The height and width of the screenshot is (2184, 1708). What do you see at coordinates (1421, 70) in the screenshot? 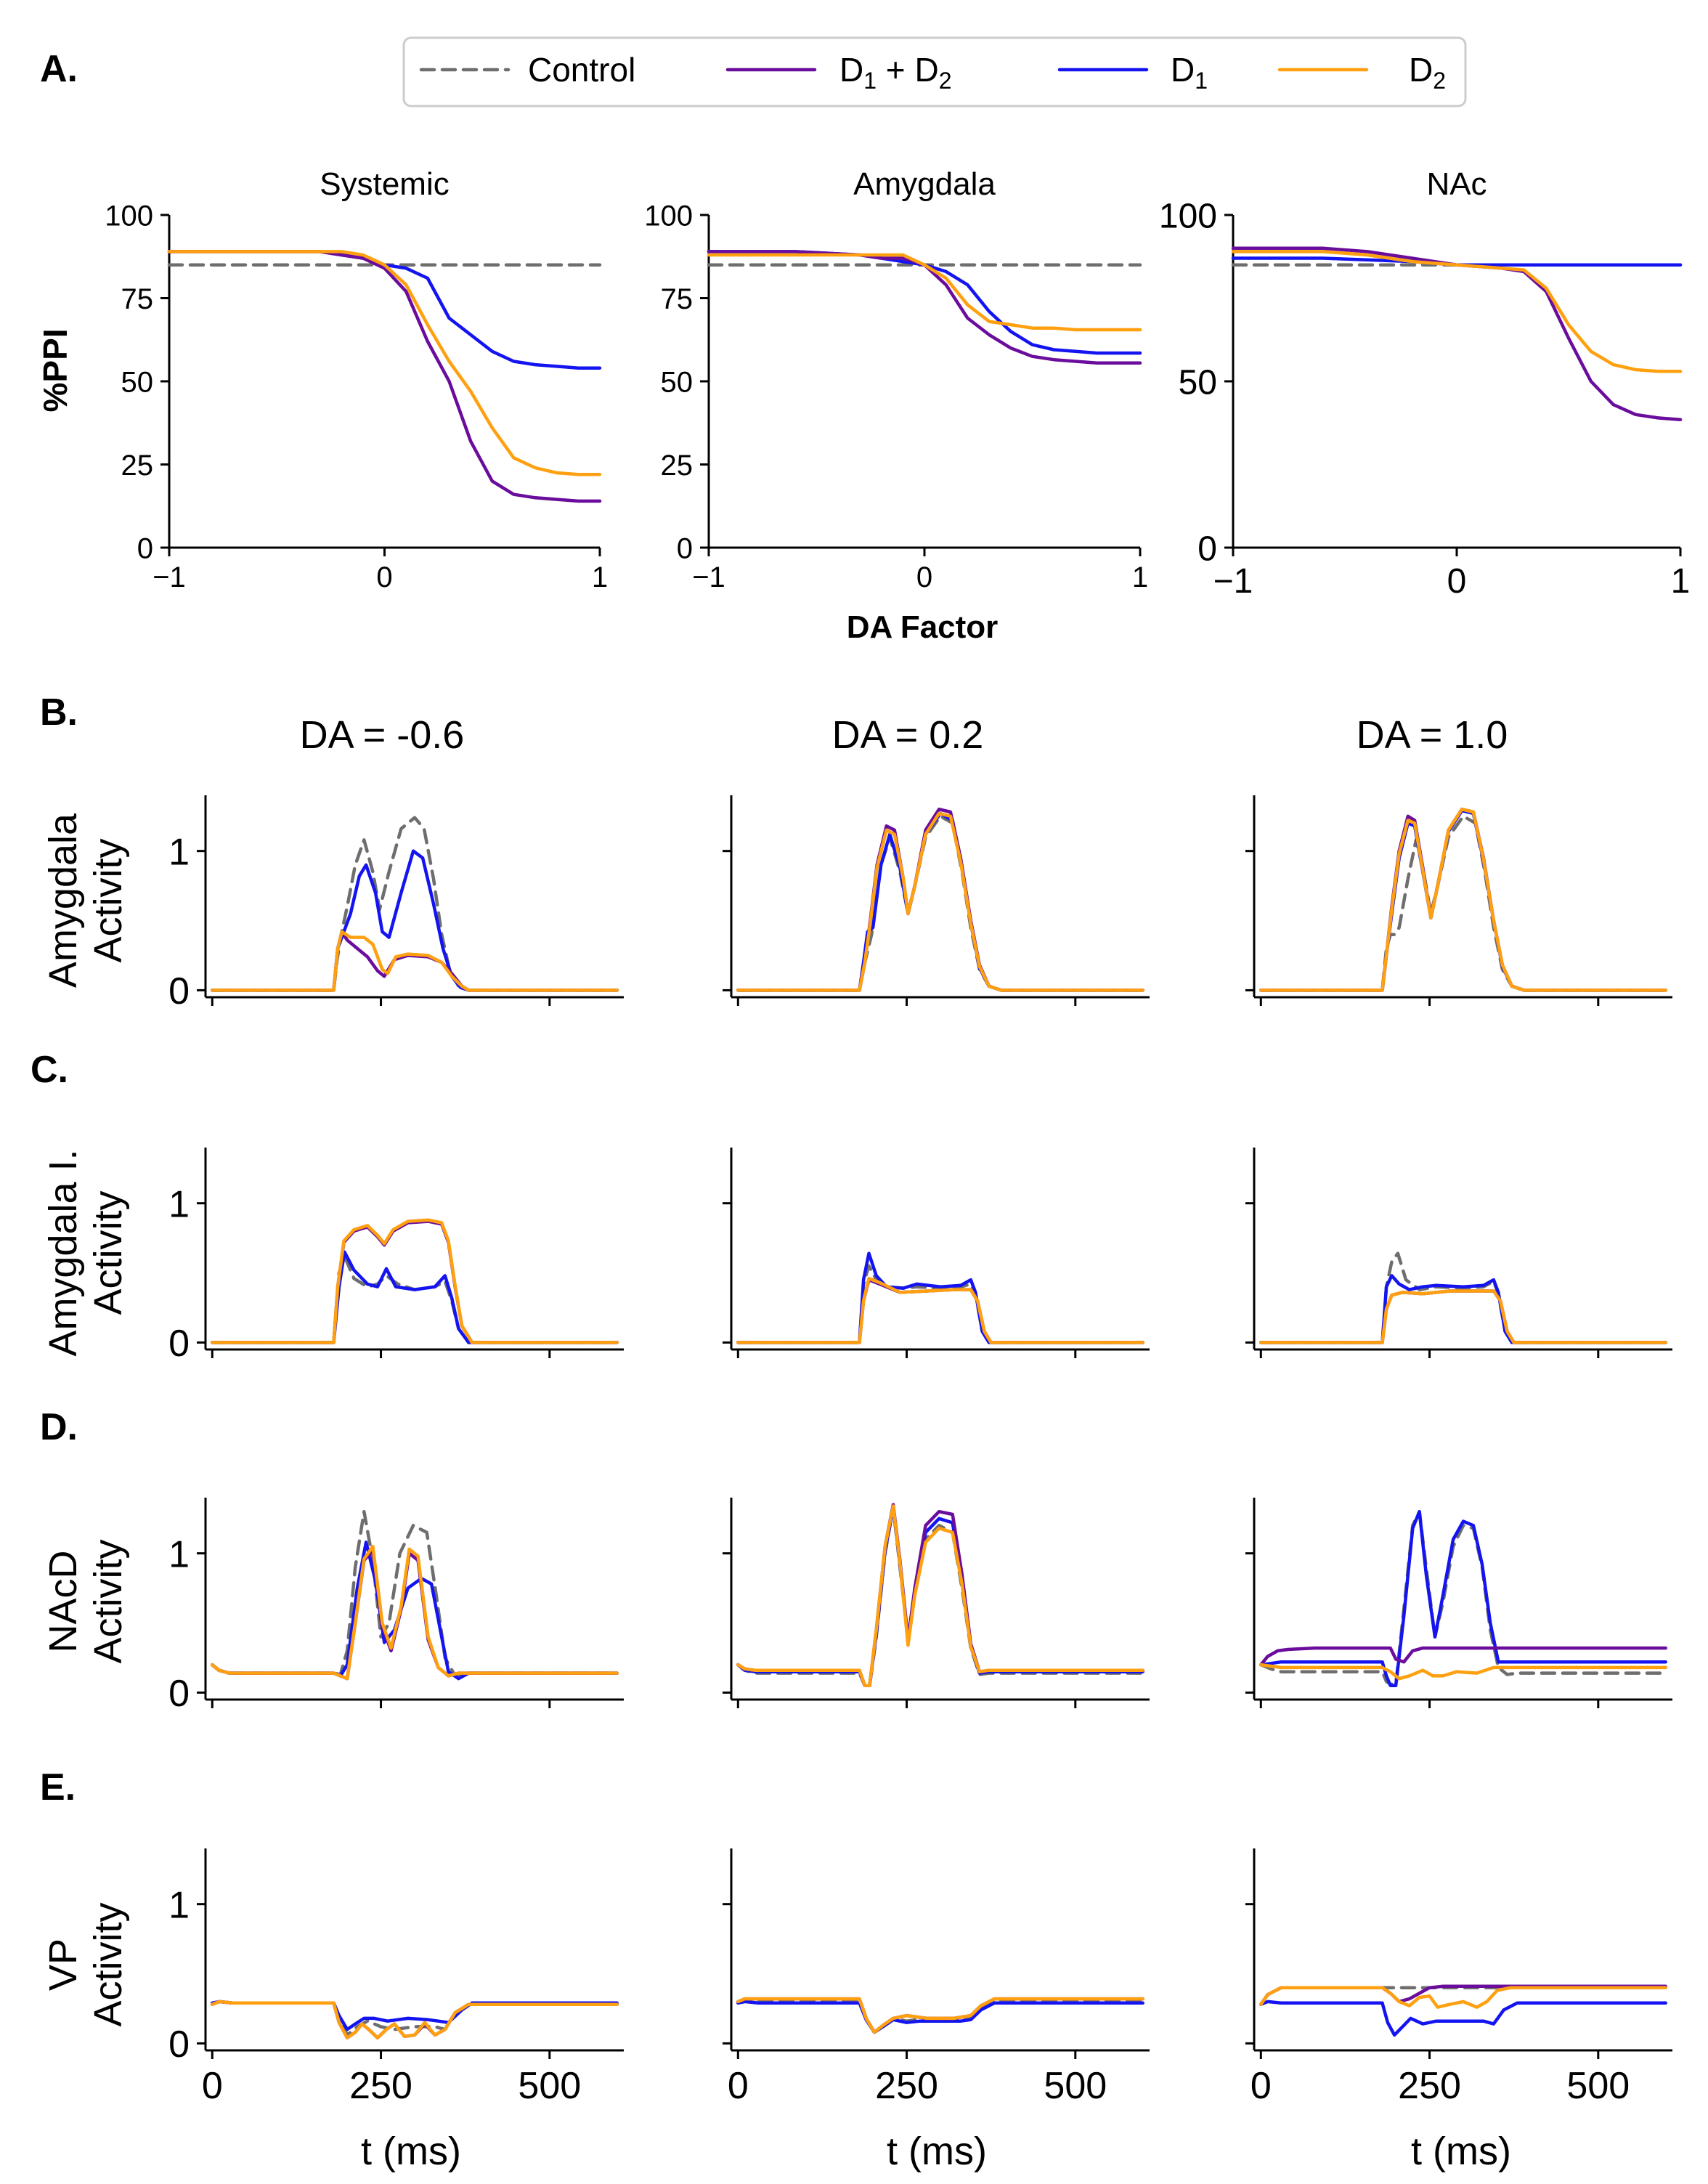
I see `legend-d2-main: D` at bounding box center [1421, 70].